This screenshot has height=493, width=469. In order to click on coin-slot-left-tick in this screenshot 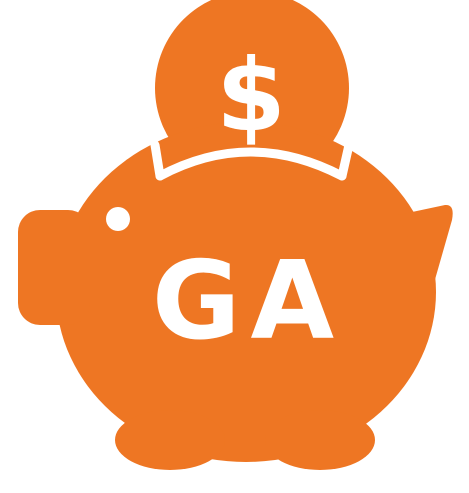, I will do `click(157, 160)`.